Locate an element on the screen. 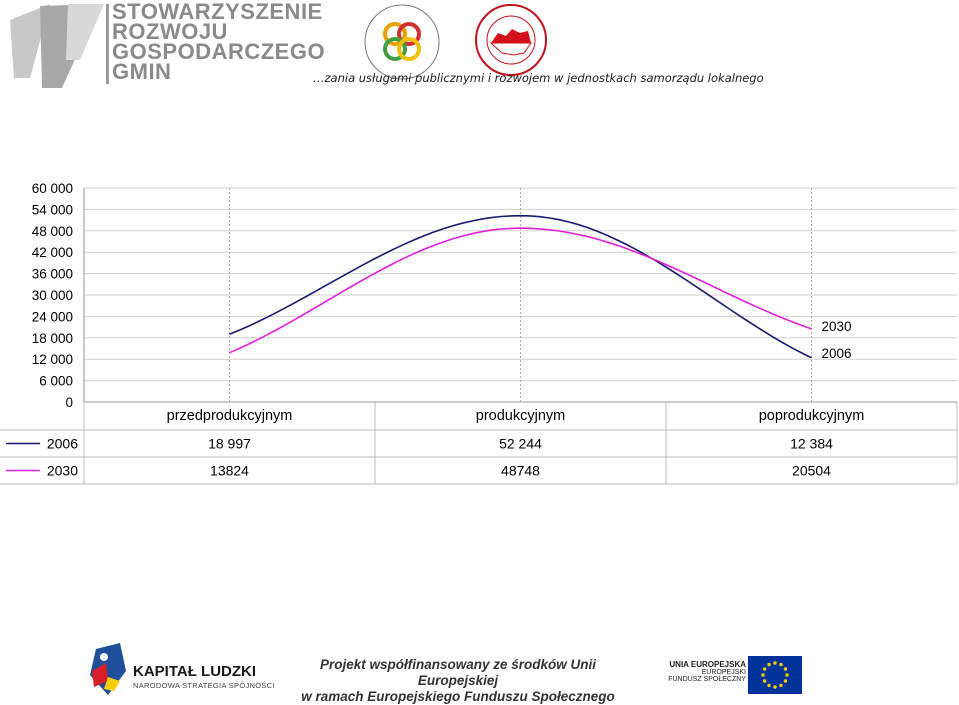  eu-flag-icon is located at coordinates (775, 675).